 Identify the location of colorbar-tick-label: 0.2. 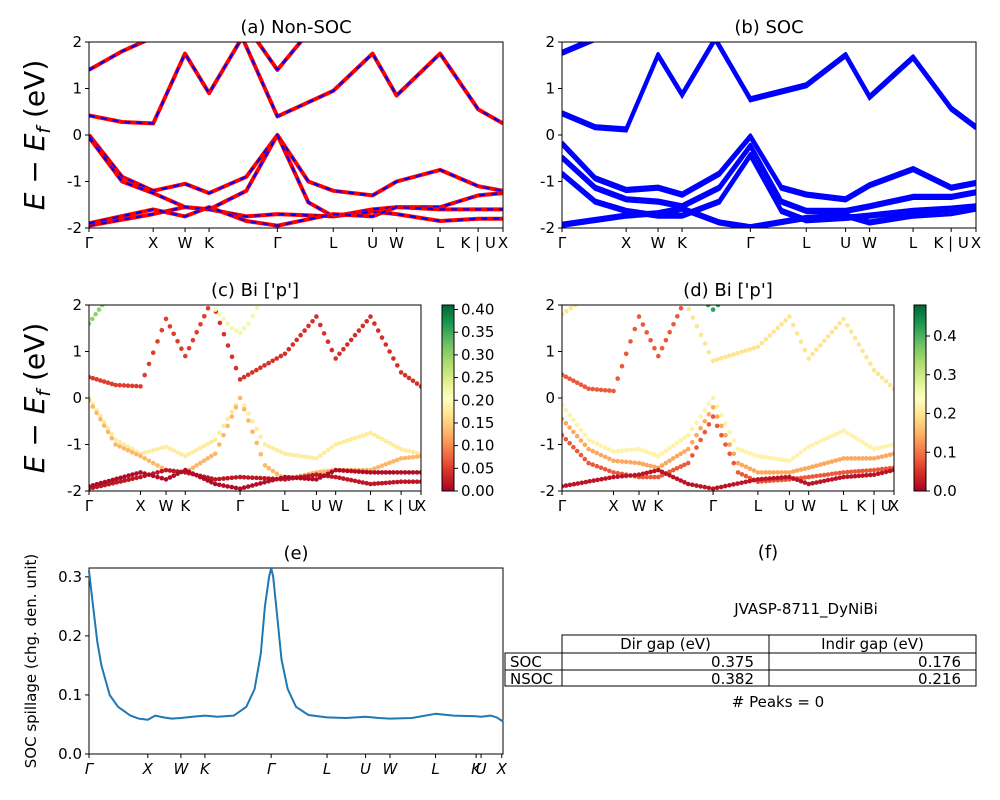
(945, 414).